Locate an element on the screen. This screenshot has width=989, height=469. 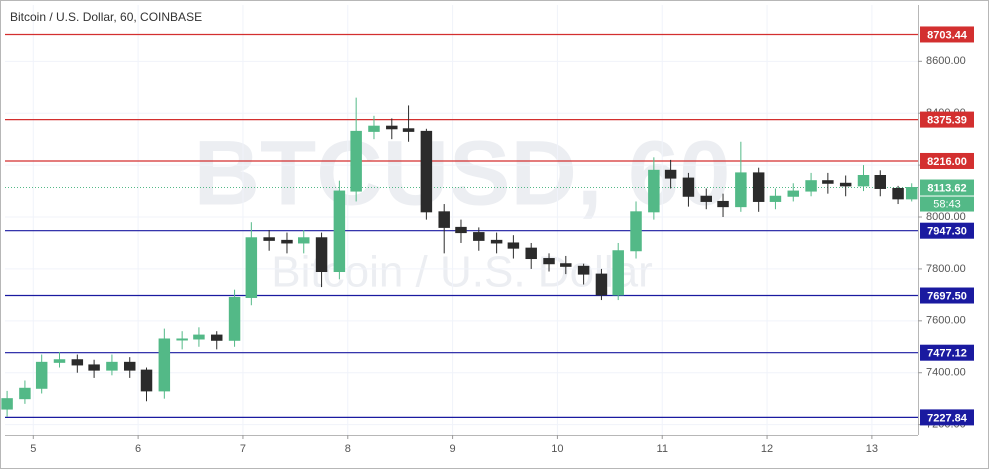
price-label: 8113.62 is located at coordinates (946, 188).